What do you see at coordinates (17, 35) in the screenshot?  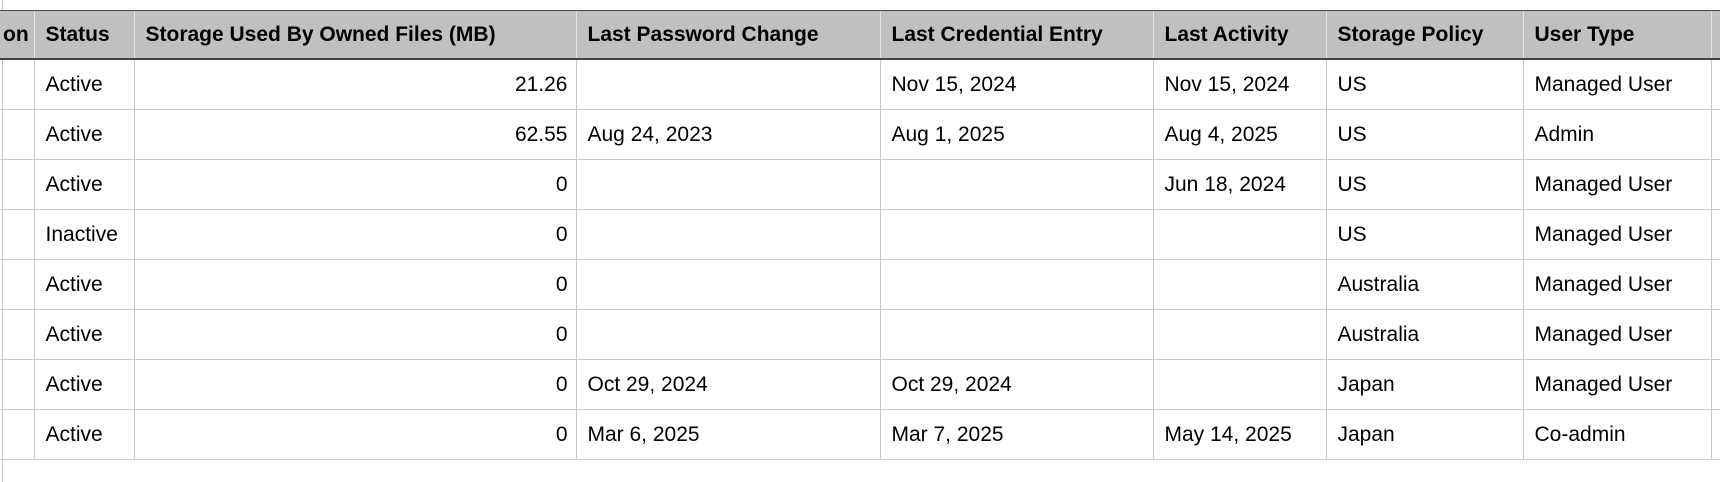 I see `column-header-truncated: on` at bounding box center [17, 35].